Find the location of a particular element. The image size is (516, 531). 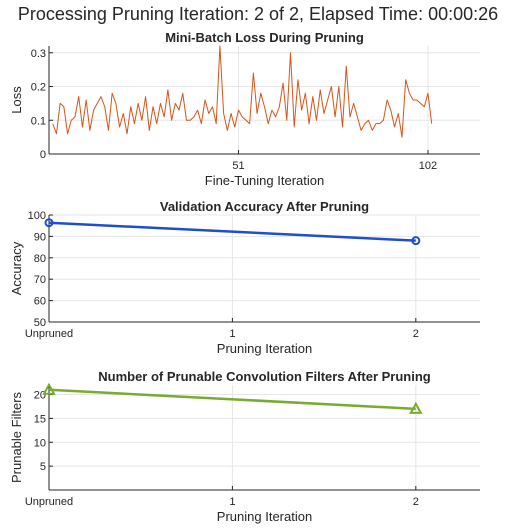

loss-y-label: Loss is located at coordinates (16, 100).